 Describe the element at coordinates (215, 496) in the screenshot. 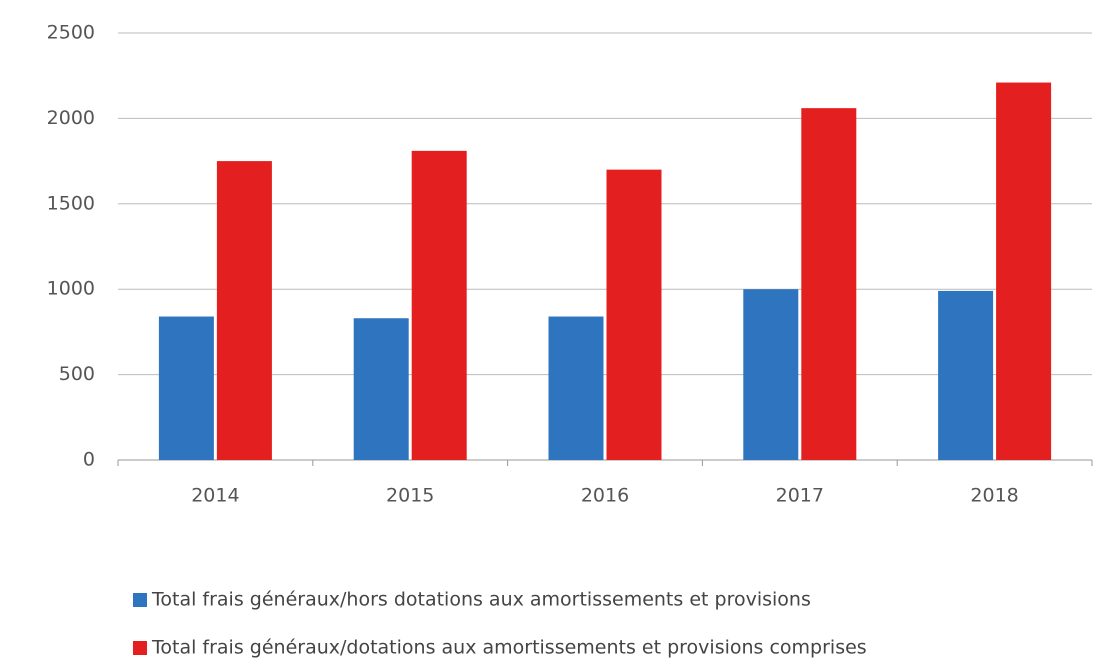

I see `x-tick-label: 2014` at that location.